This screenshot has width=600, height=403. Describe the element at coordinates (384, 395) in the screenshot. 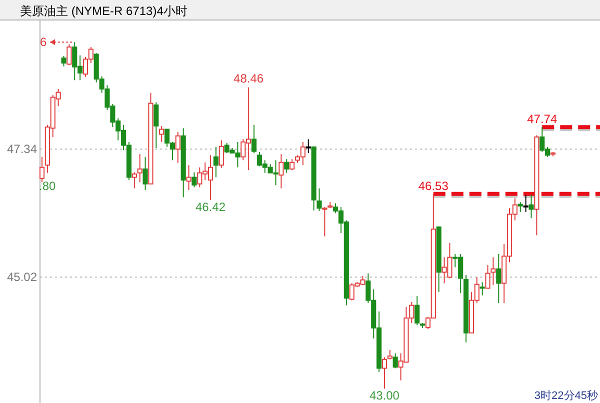

I see `annotation: 43.00` at that location.